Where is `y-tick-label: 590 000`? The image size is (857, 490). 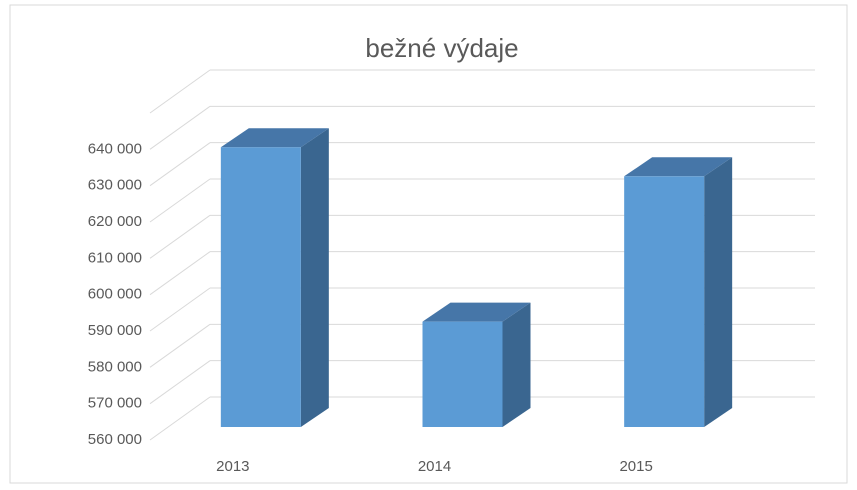 y-tick-label: 590 000 is located at coordinates (115, 330).